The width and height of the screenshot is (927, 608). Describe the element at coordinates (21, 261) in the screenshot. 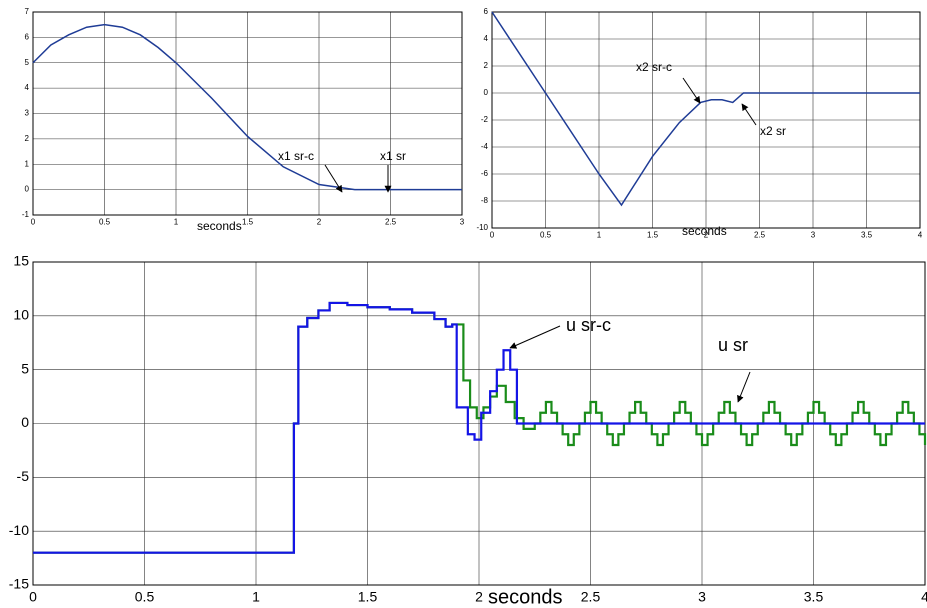

I see `y-tick-label: 15` at that location.